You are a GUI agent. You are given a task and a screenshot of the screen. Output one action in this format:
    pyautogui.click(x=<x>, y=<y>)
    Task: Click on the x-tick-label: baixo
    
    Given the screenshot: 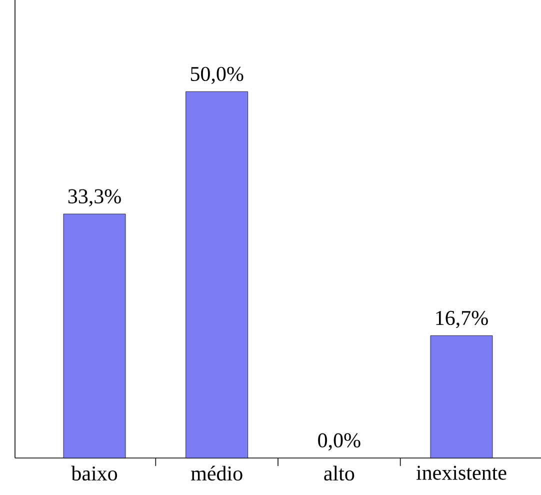 What is the action you would take?
    pyautogui.click(x=94, y=473)
    